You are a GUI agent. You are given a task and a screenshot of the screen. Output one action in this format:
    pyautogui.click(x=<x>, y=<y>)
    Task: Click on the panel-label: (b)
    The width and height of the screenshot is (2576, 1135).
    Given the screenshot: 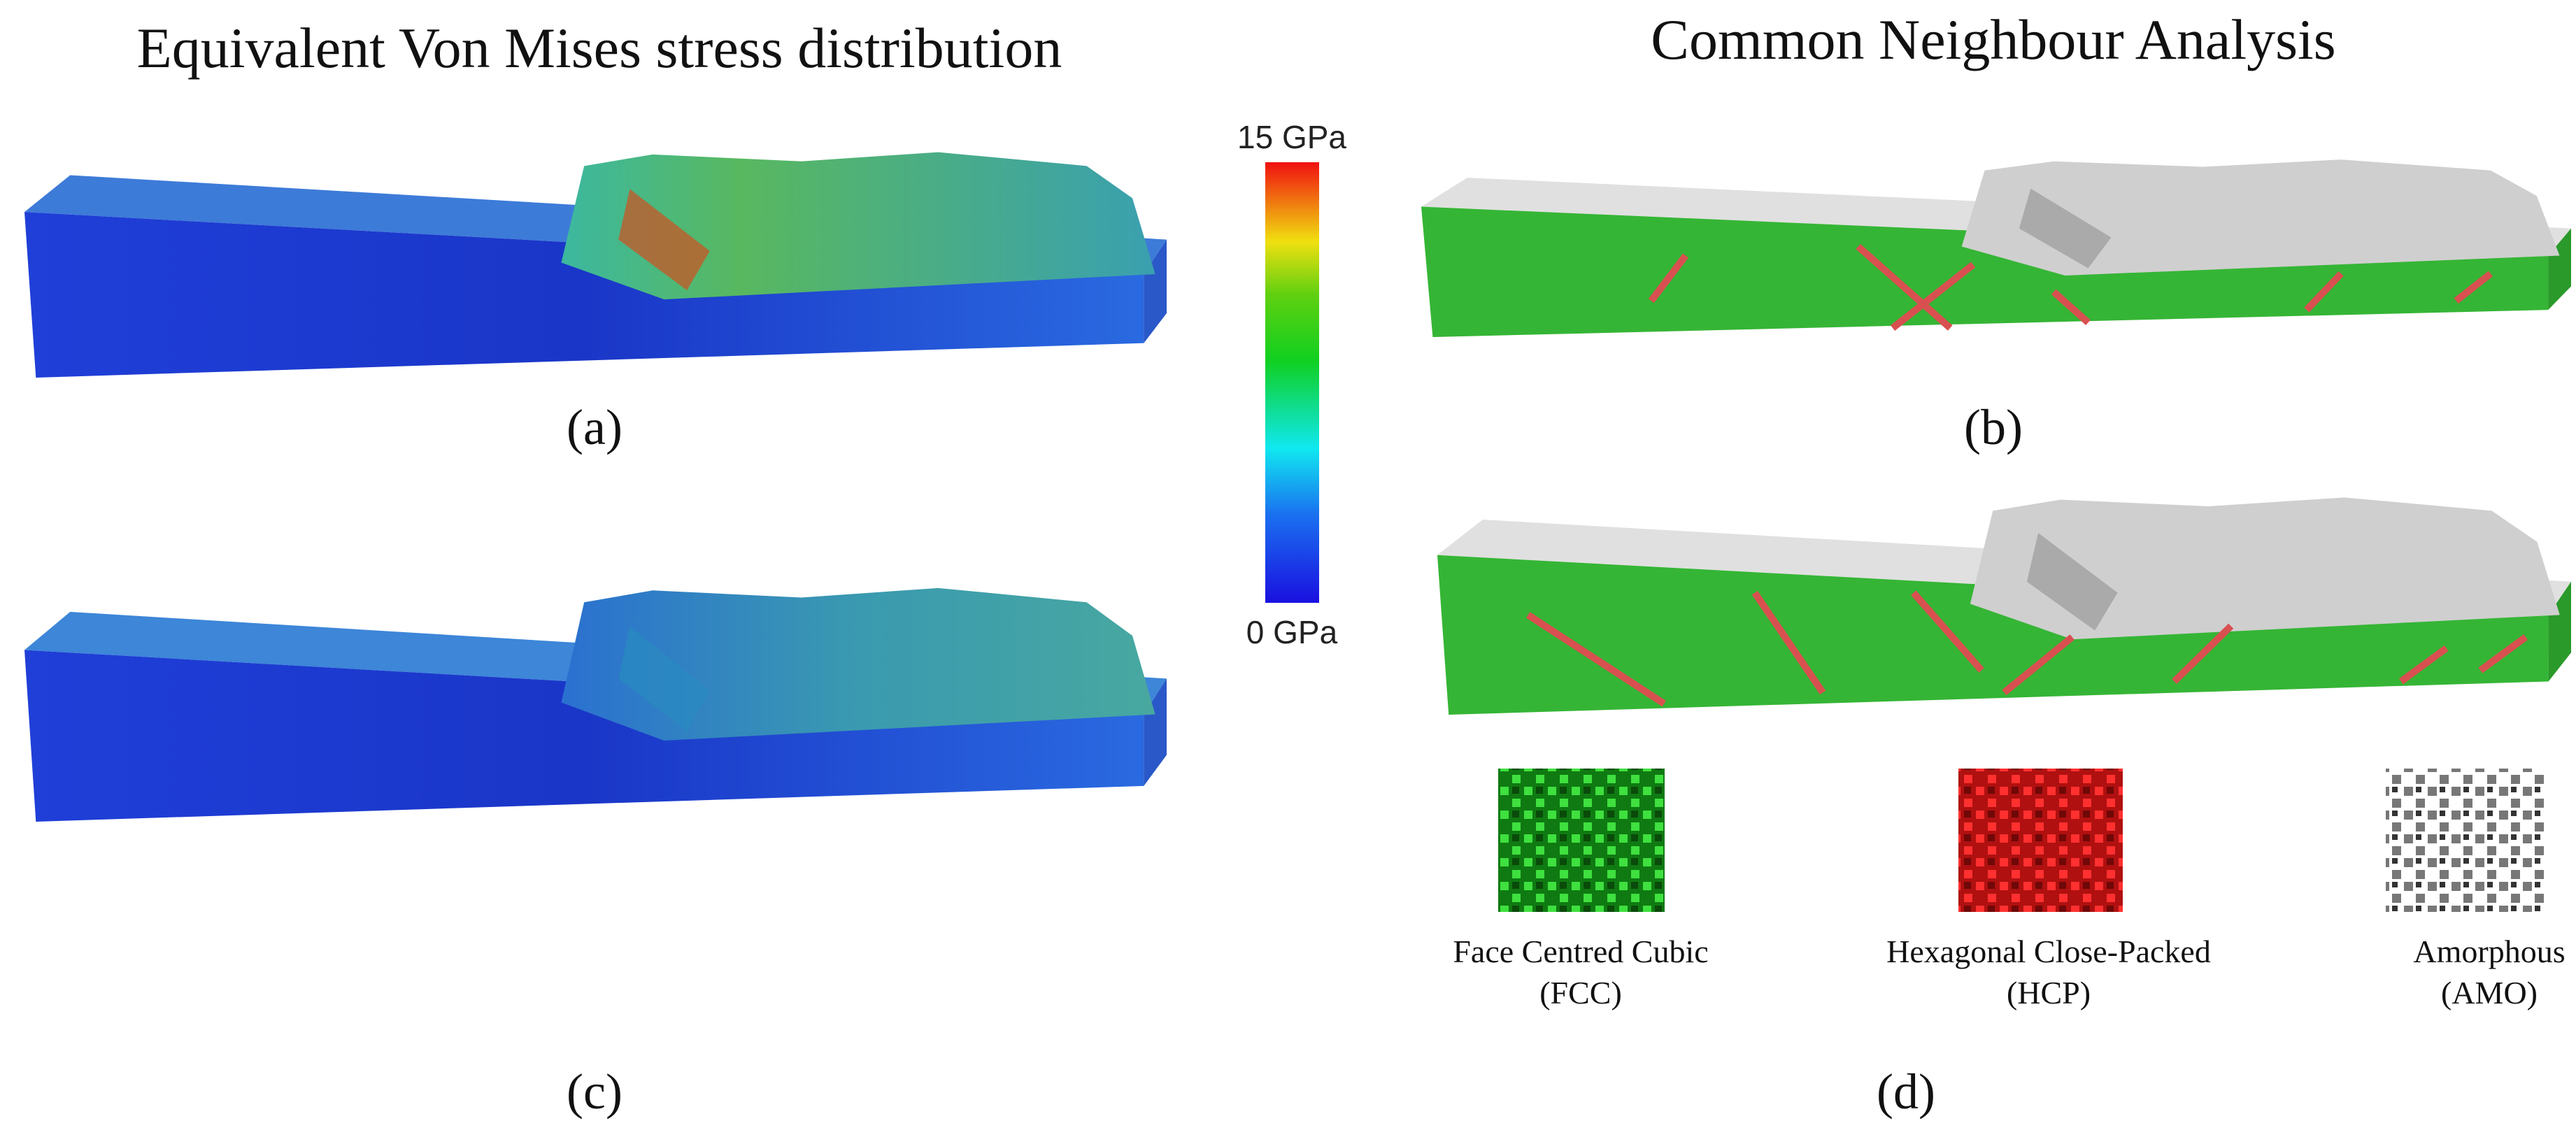 What is the action you would take?
    pyautogui.click(x=1993, y=427)
    